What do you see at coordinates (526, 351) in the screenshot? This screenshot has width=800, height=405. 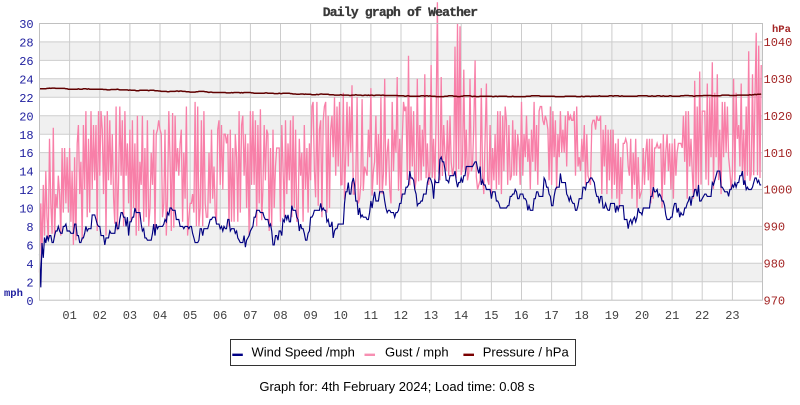 I see `svg-text: Pressure / hPa` at bounding box center [526, 351].